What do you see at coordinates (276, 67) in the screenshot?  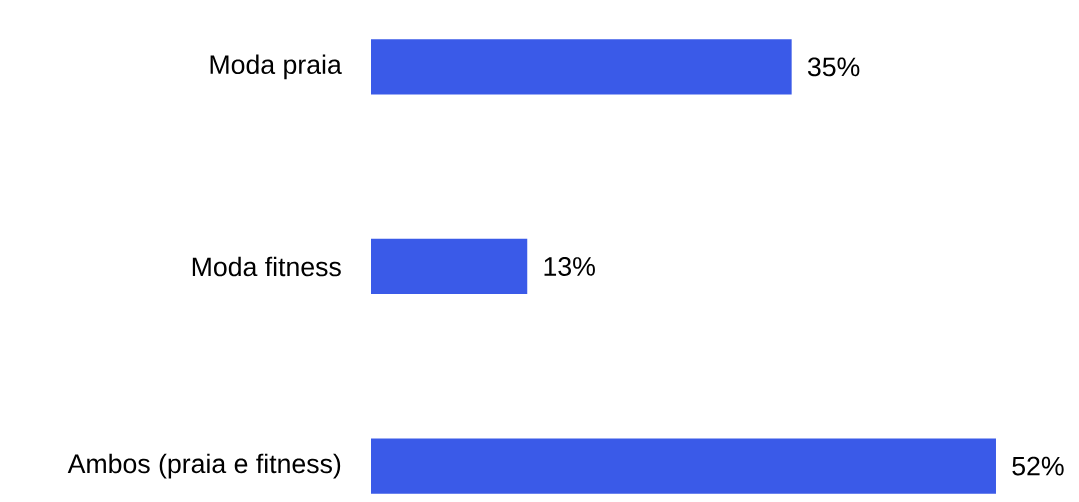 I see `y-tick-label: Moda praia` at bounding box center [276, 67].